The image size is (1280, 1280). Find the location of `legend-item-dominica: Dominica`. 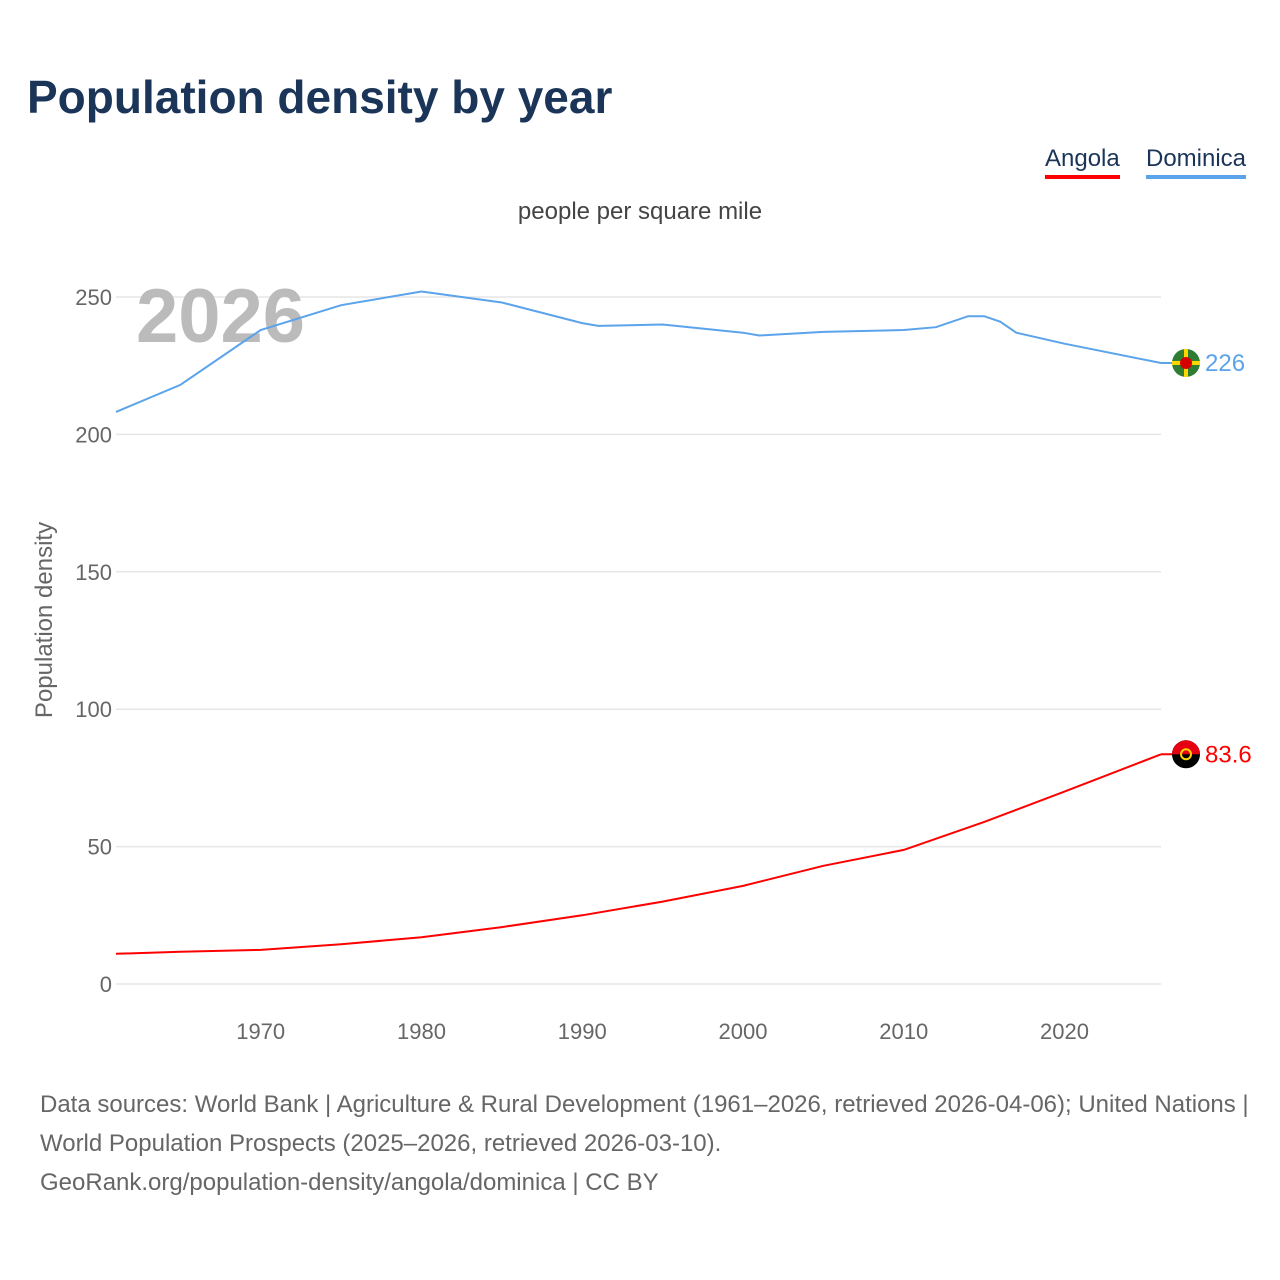

legend-item-dominica: Dominica is located at coordinates (1196, 162).